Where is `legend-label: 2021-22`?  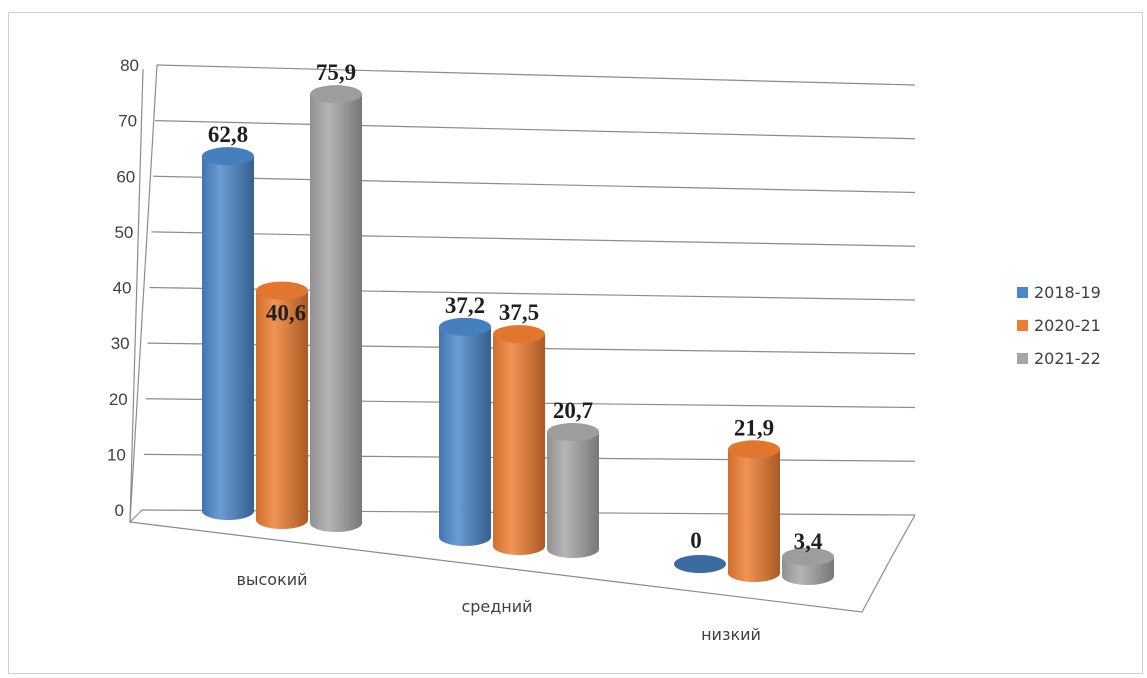 legend-label: 2021-22 is located at coordinates (1067, 358).